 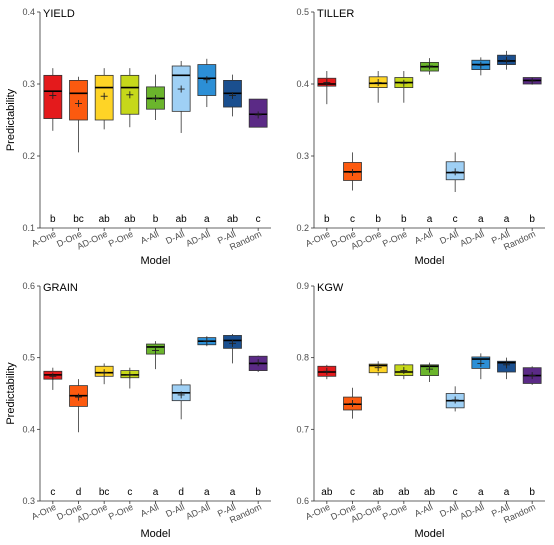 I want to click on y-tick-label: 0.7, so click(x=302, y=429).